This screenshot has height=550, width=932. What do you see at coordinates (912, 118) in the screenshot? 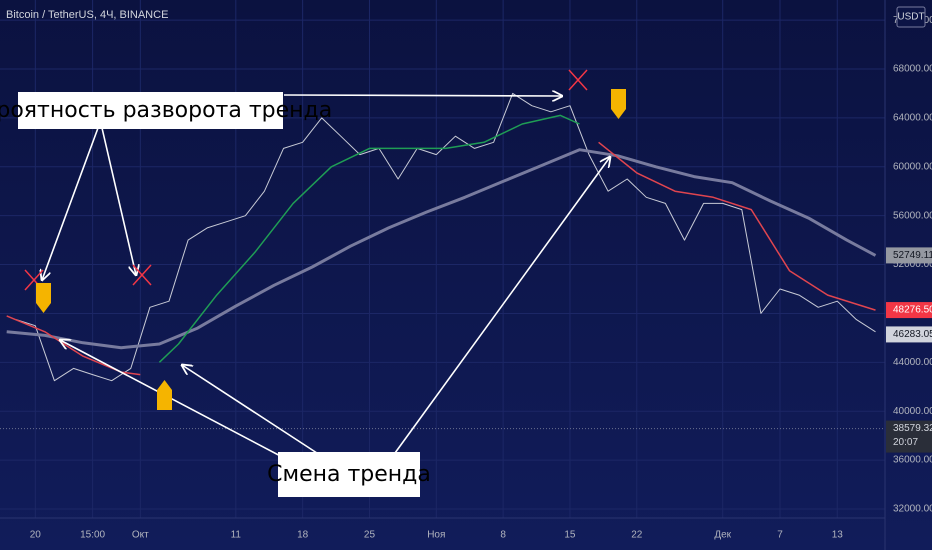
I see `y-tick-label: 64000.00` at bounding box center [912, 118].